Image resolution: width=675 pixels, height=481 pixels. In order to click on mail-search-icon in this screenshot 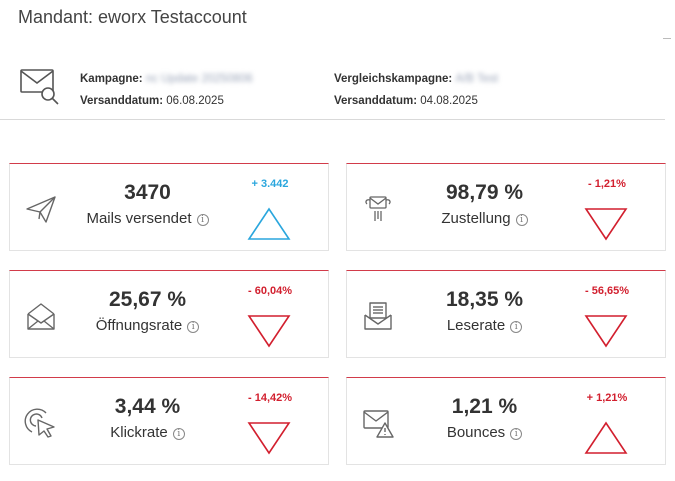, I will do `click(39, 87)`.